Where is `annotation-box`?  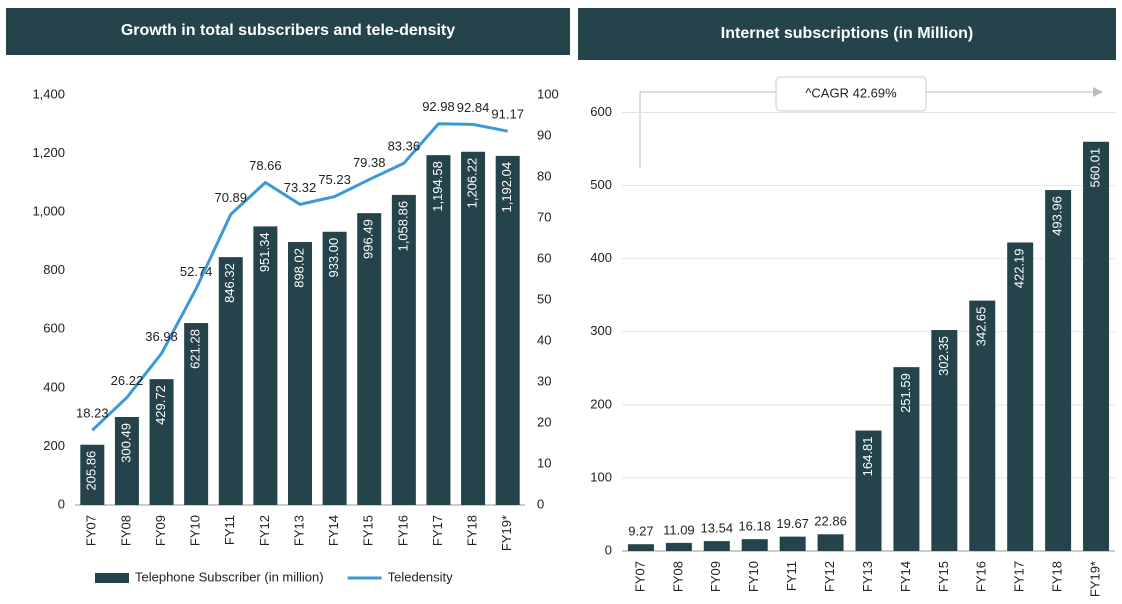
annotation-box is located at coordinates (851, 94).